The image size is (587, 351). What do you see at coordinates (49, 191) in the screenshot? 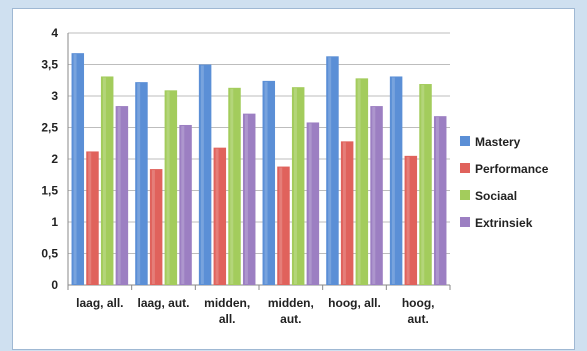
I see `y-tick-label: 1,5` at bounding box center [49, 191].